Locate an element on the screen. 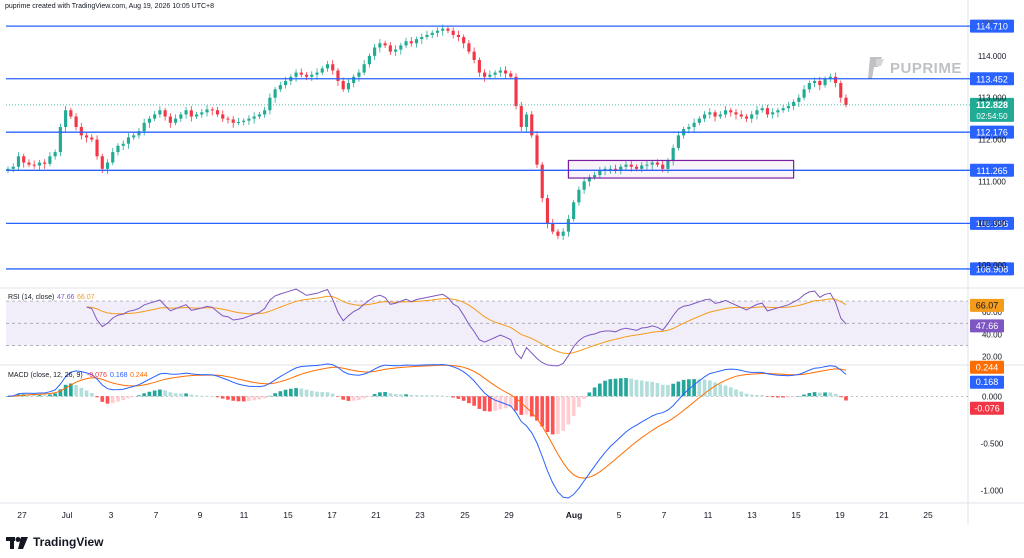 Image resolution: width=1024 pixels, height=558 pixels. price-tick: 113.000 is located at coordinates (992, 98).